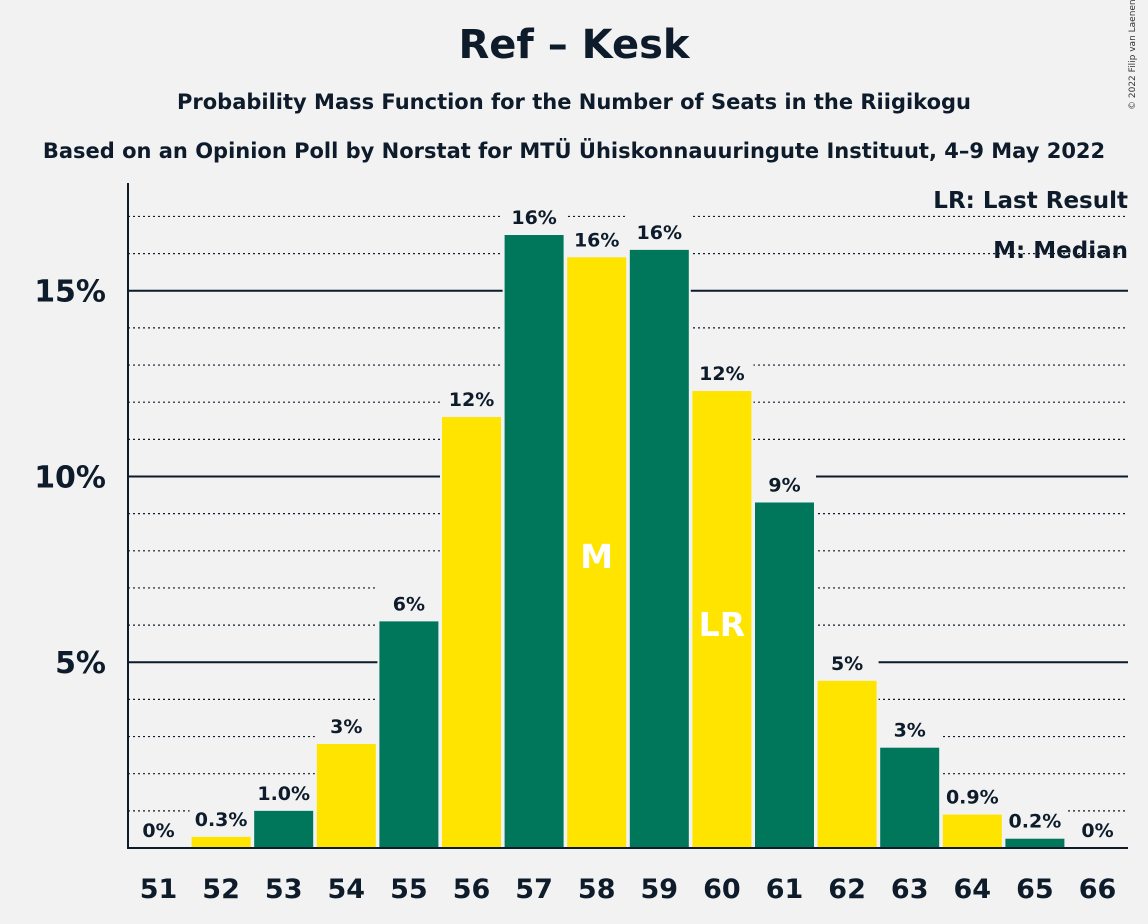 Image resolution: width=1148 pixels, height=924 pixels. What do you see at coordinates (1035, 822) in the screenshot?
I see `bar-value-label: 0.2%` at bounding box center [1035, 822].